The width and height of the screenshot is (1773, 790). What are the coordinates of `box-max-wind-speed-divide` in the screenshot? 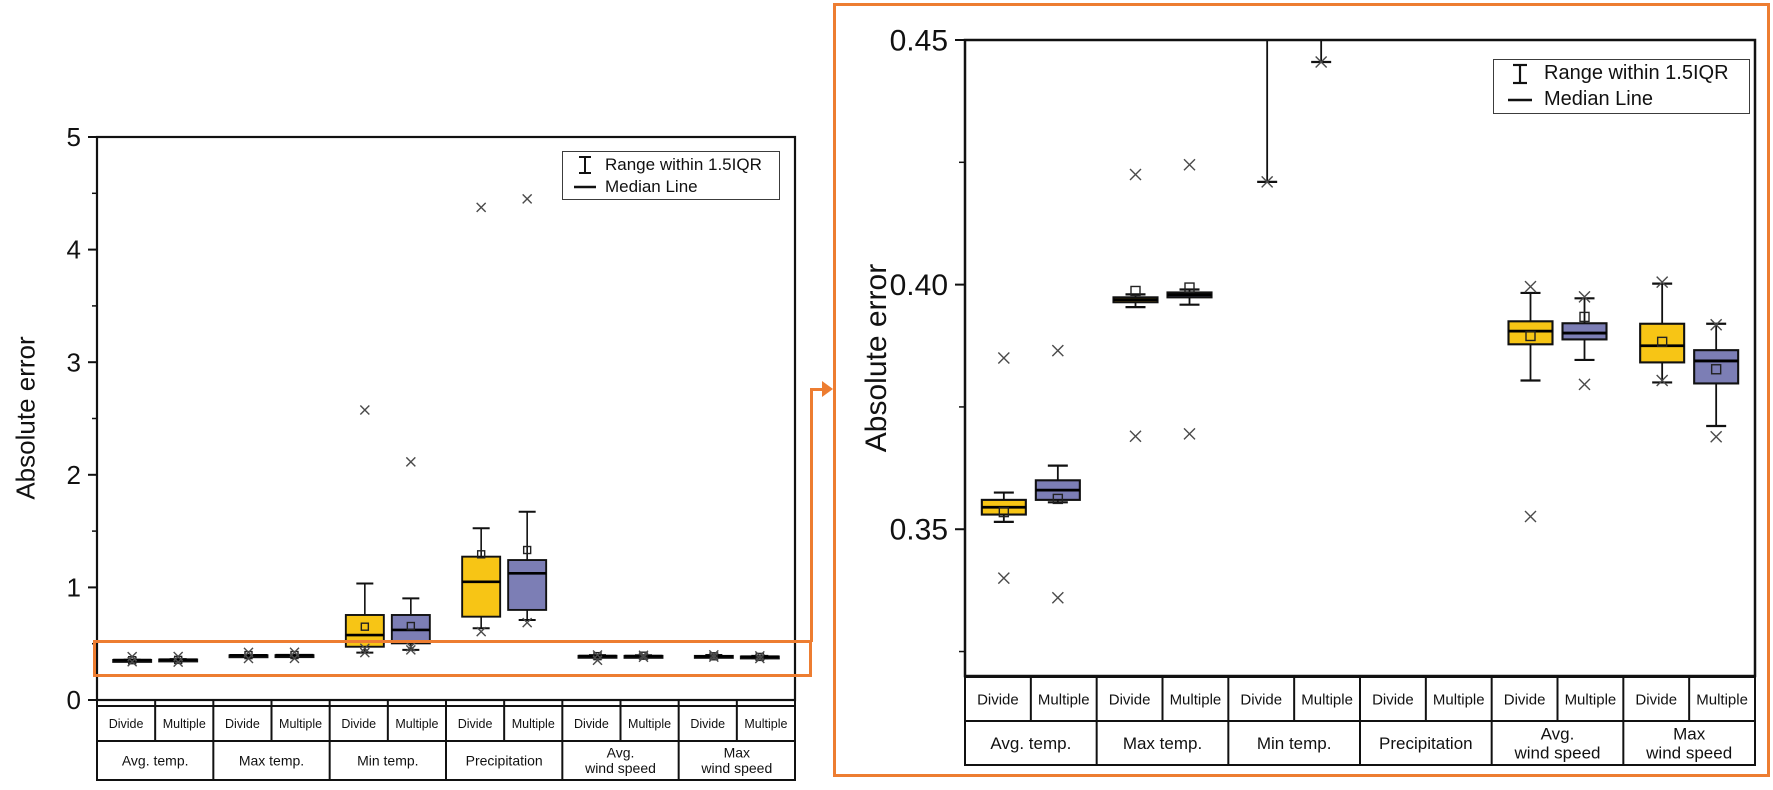 It's located at (1662, 331).